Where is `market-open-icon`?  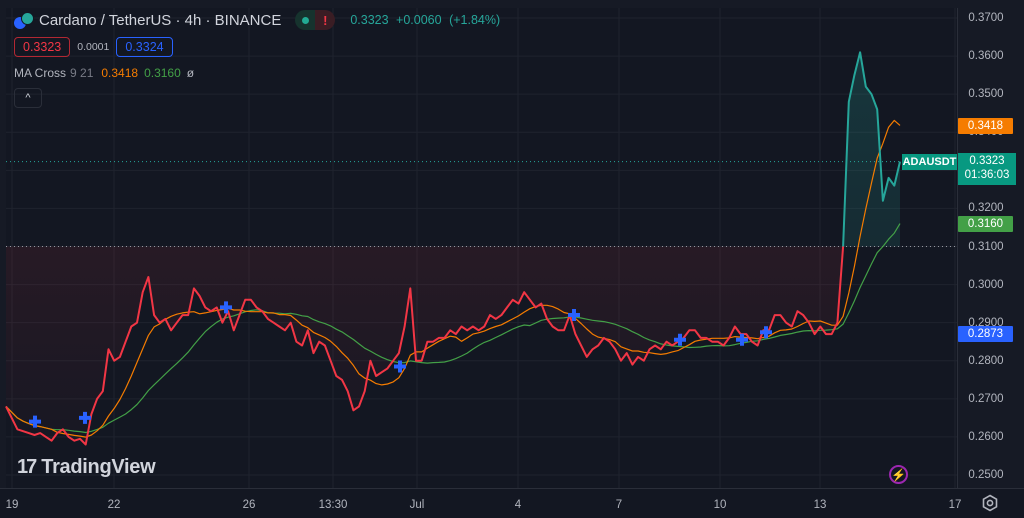 market-open-icon is located at coordinates (305, 20).